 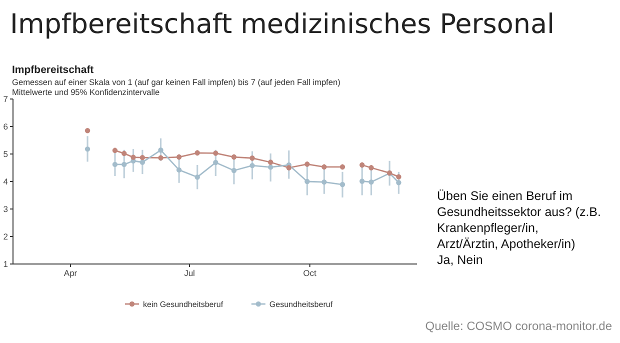 I want to click on text: Mittelwerte und 95% Konfidenzintervalle, so click(x=86, y=92).